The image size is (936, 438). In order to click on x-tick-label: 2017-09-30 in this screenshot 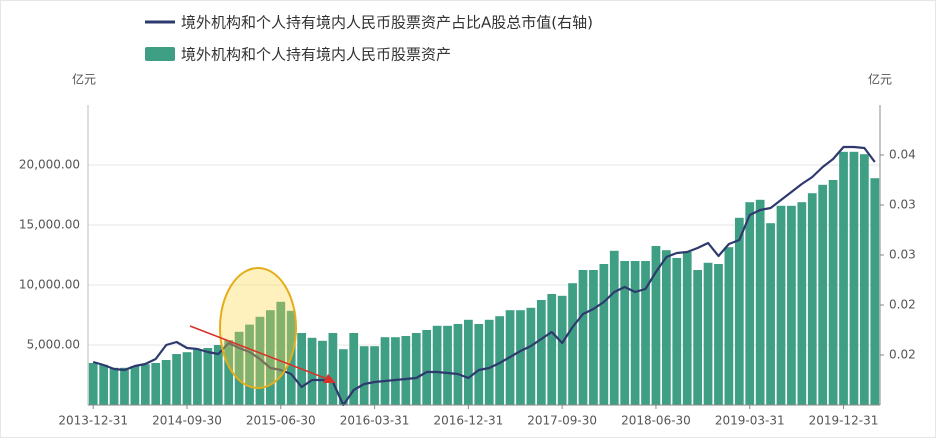, I will do `click(562, 421)`.